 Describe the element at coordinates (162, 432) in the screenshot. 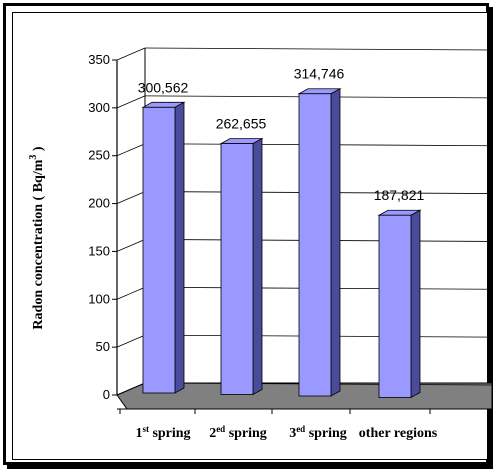

I see `category-label-0: 1st spring` at that location.